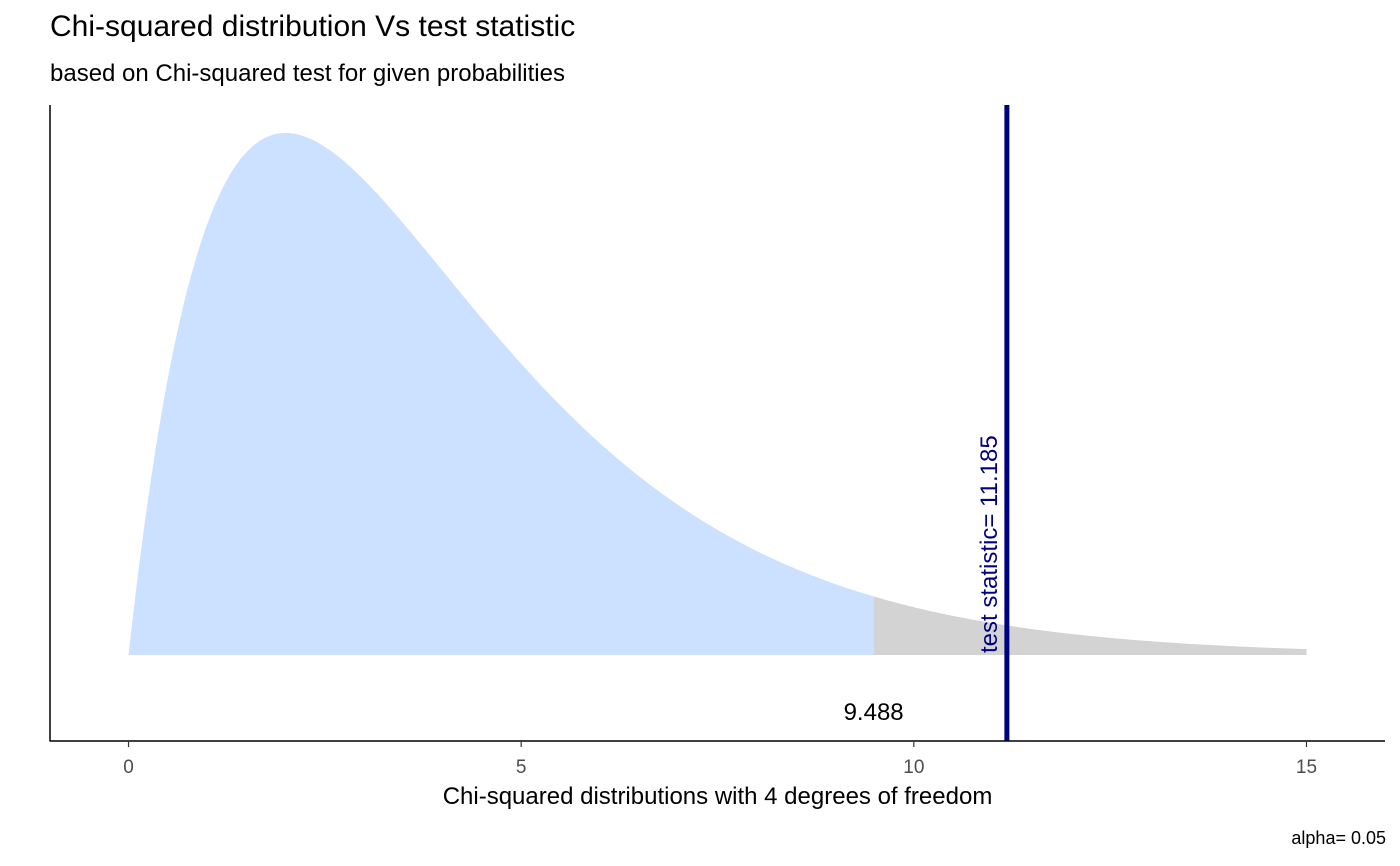  I want to click on x-tick-label: 5, so click(521, 767).